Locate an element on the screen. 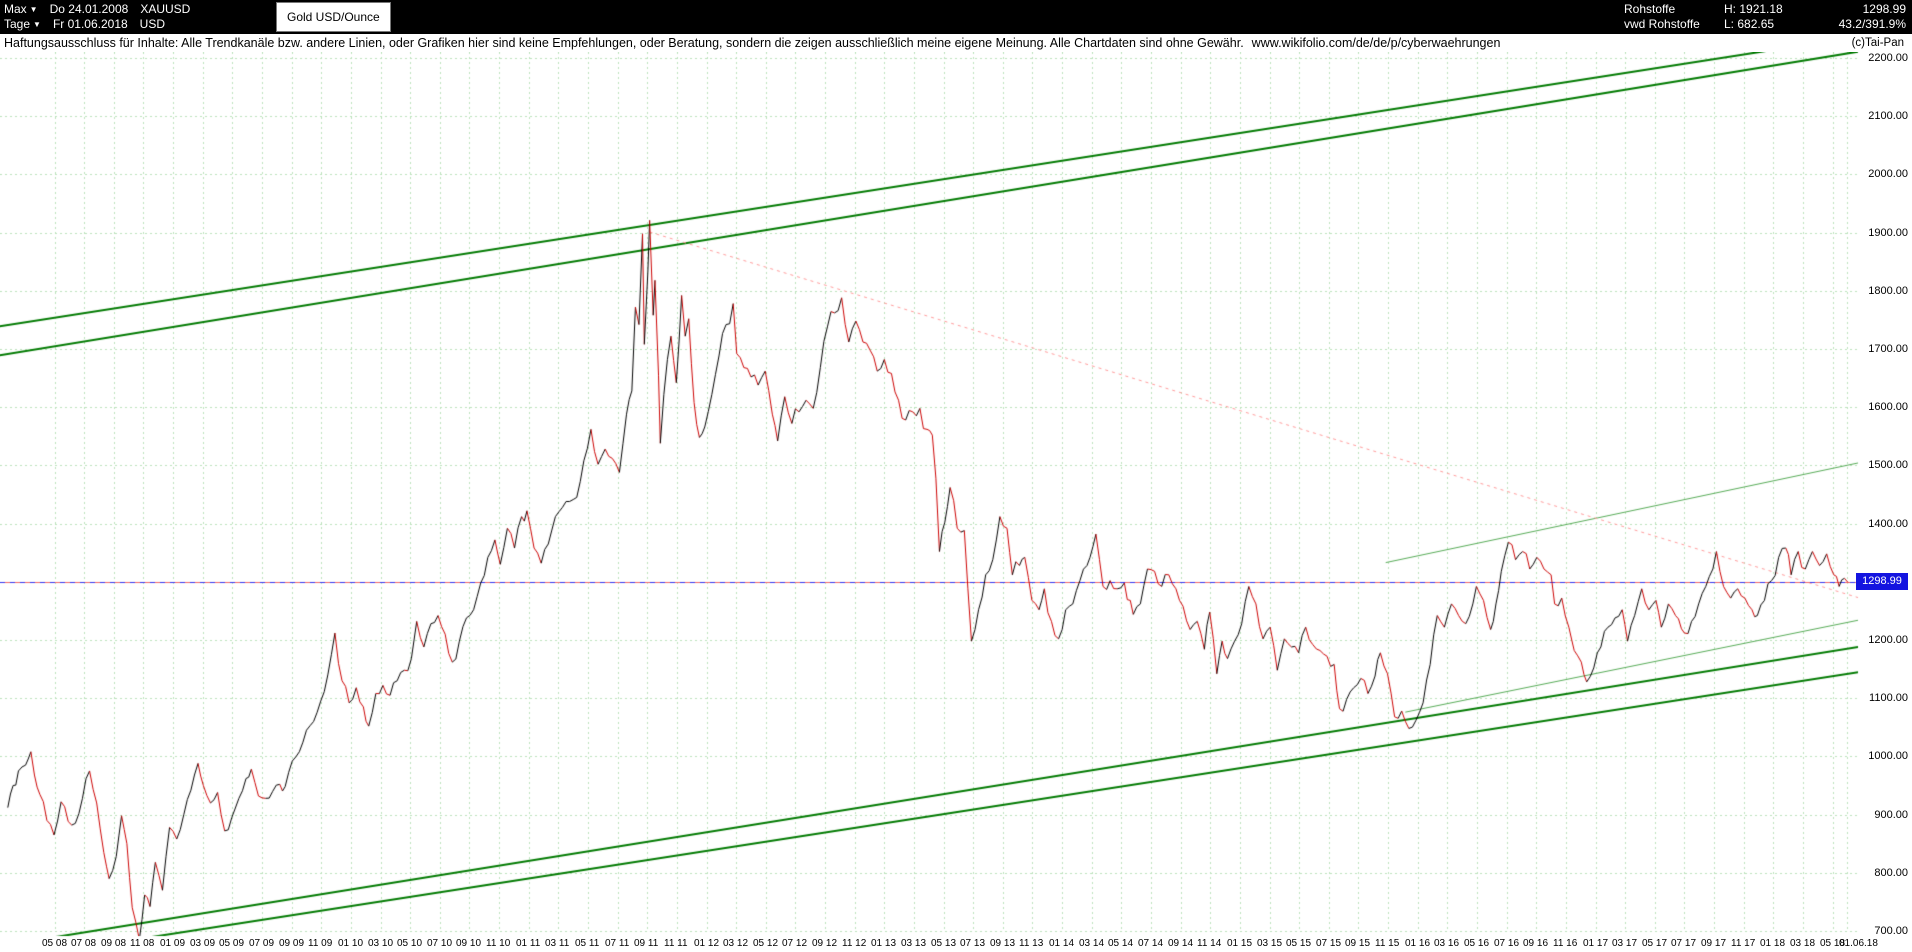 This screenshot has height=952, width=1912. y-tick-label: 2000.00 is located at coordinates (1888, 174).